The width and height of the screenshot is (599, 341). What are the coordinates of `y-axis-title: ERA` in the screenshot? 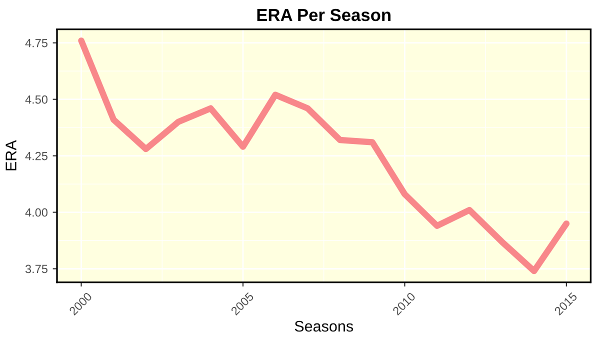 It's located at (11, 155).